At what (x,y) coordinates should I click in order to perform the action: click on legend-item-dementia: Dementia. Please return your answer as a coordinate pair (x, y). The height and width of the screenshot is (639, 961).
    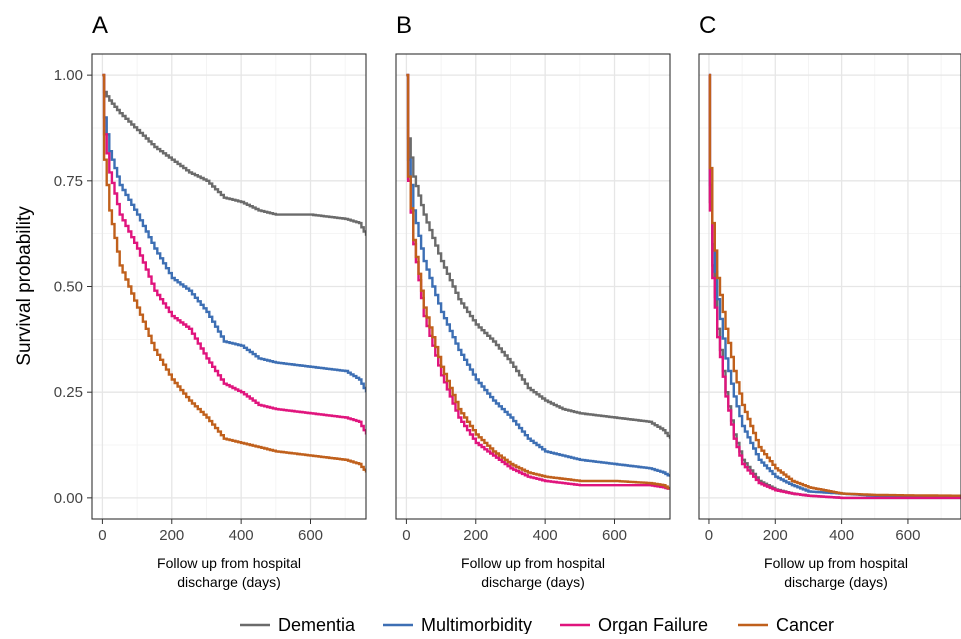
    Looking at the image, I should click on (298, 625).